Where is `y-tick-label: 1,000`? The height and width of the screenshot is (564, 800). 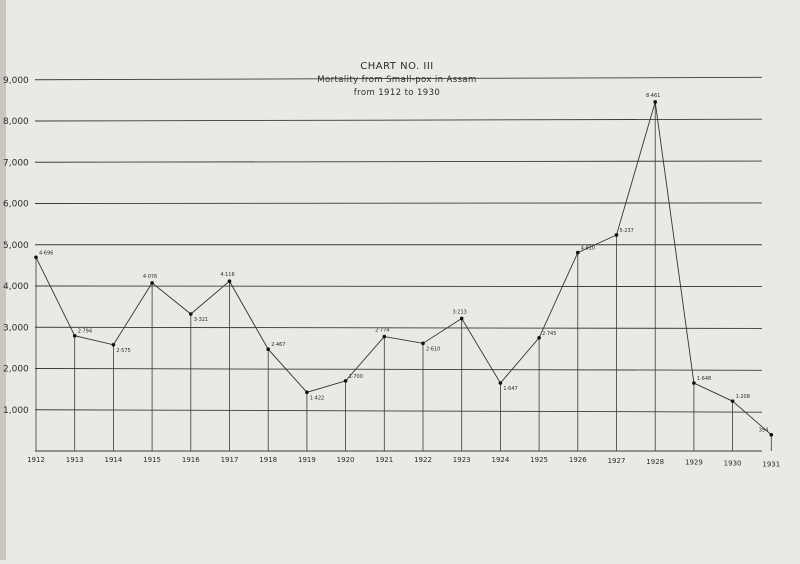
y-tick-label: 1,000 is located at coordinates (16, 411).